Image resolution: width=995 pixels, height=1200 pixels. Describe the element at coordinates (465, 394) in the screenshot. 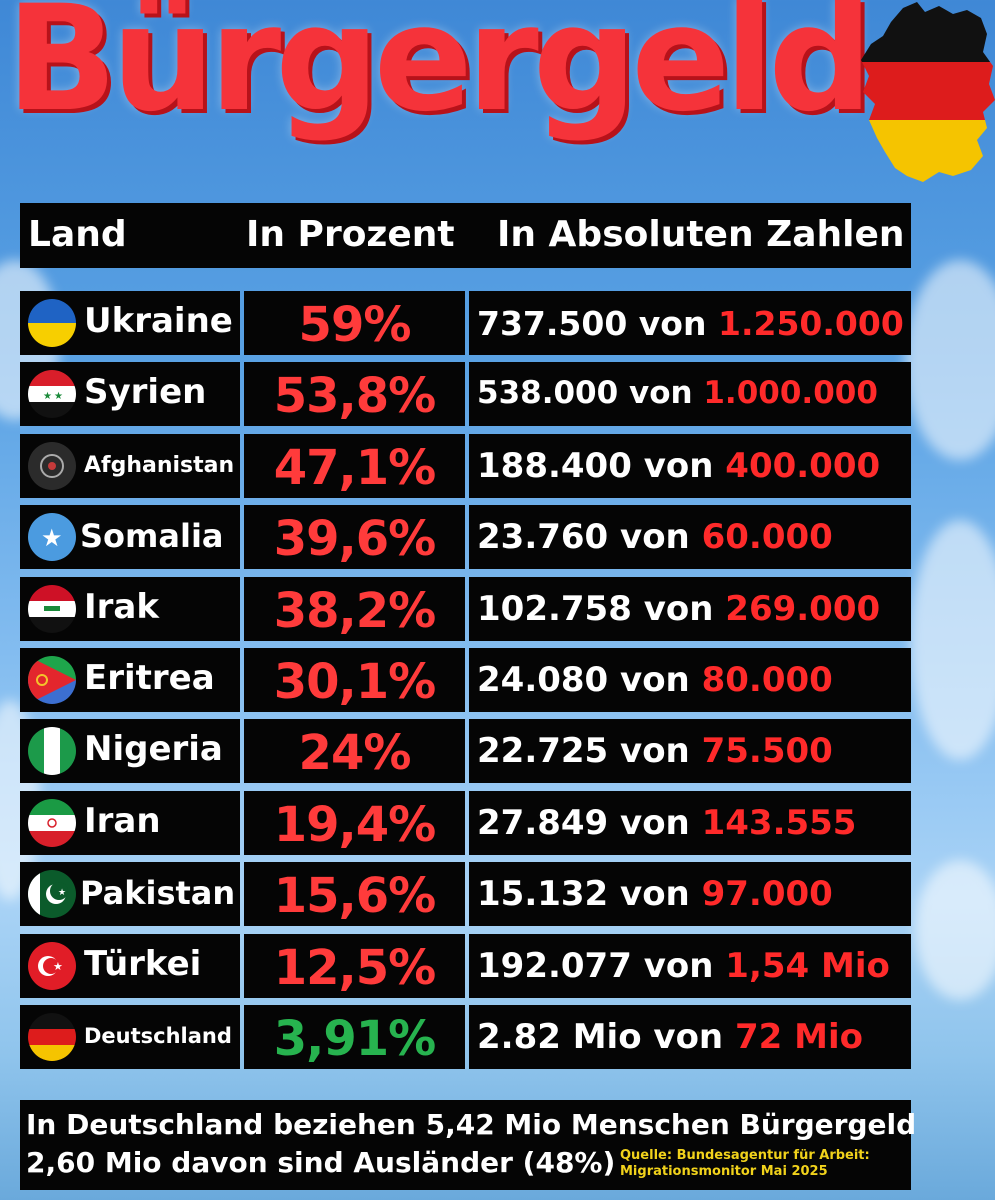

I see `table-row: ★ ★ Syrien 53,8% 538.000 von 1.000.000` at that location.